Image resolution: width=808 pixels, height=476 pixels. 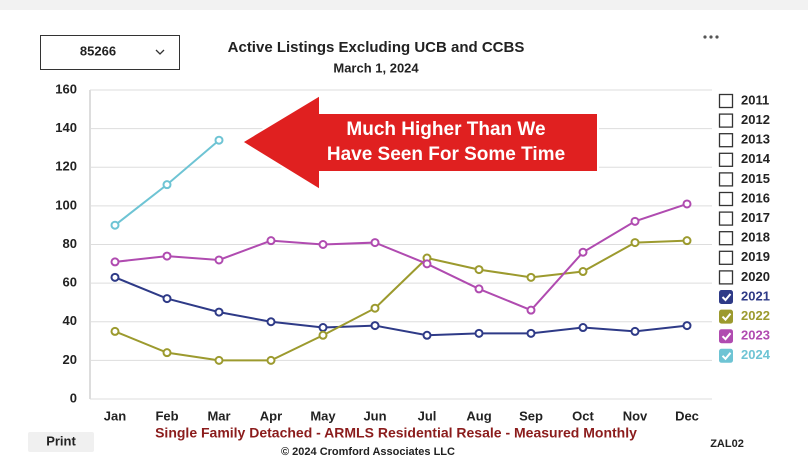 I want to click on y-tick-label: 160, so click(x=66, y=88).